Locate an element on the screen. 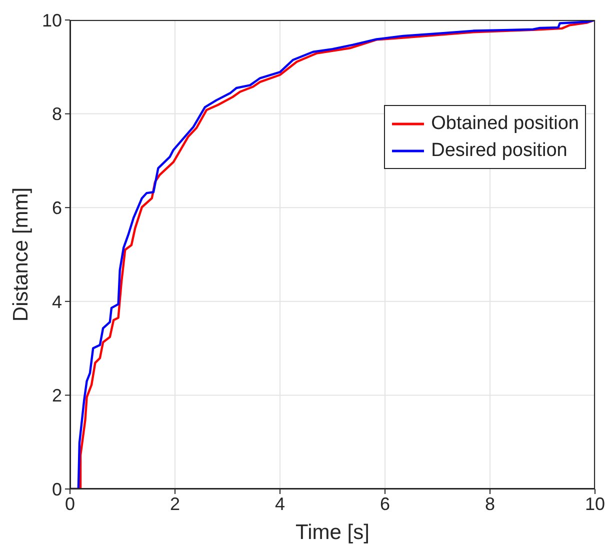 The width and height of the screenshot is (606, 556). y-tick-label: 6 is located at coordinates (57, 208).